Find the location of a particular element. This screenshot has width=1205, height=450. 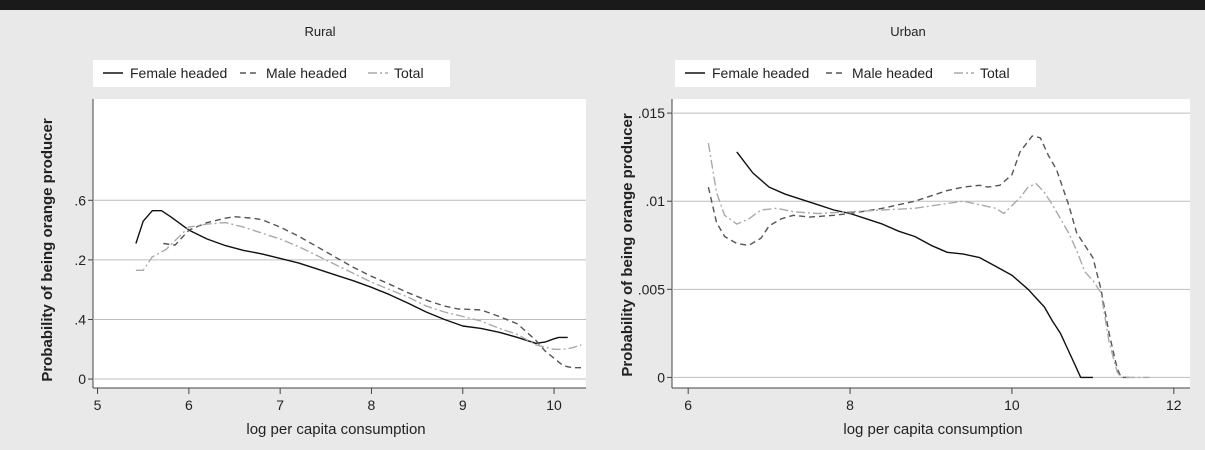

y-tick-label: .005 is located at coordinates (651, 289).